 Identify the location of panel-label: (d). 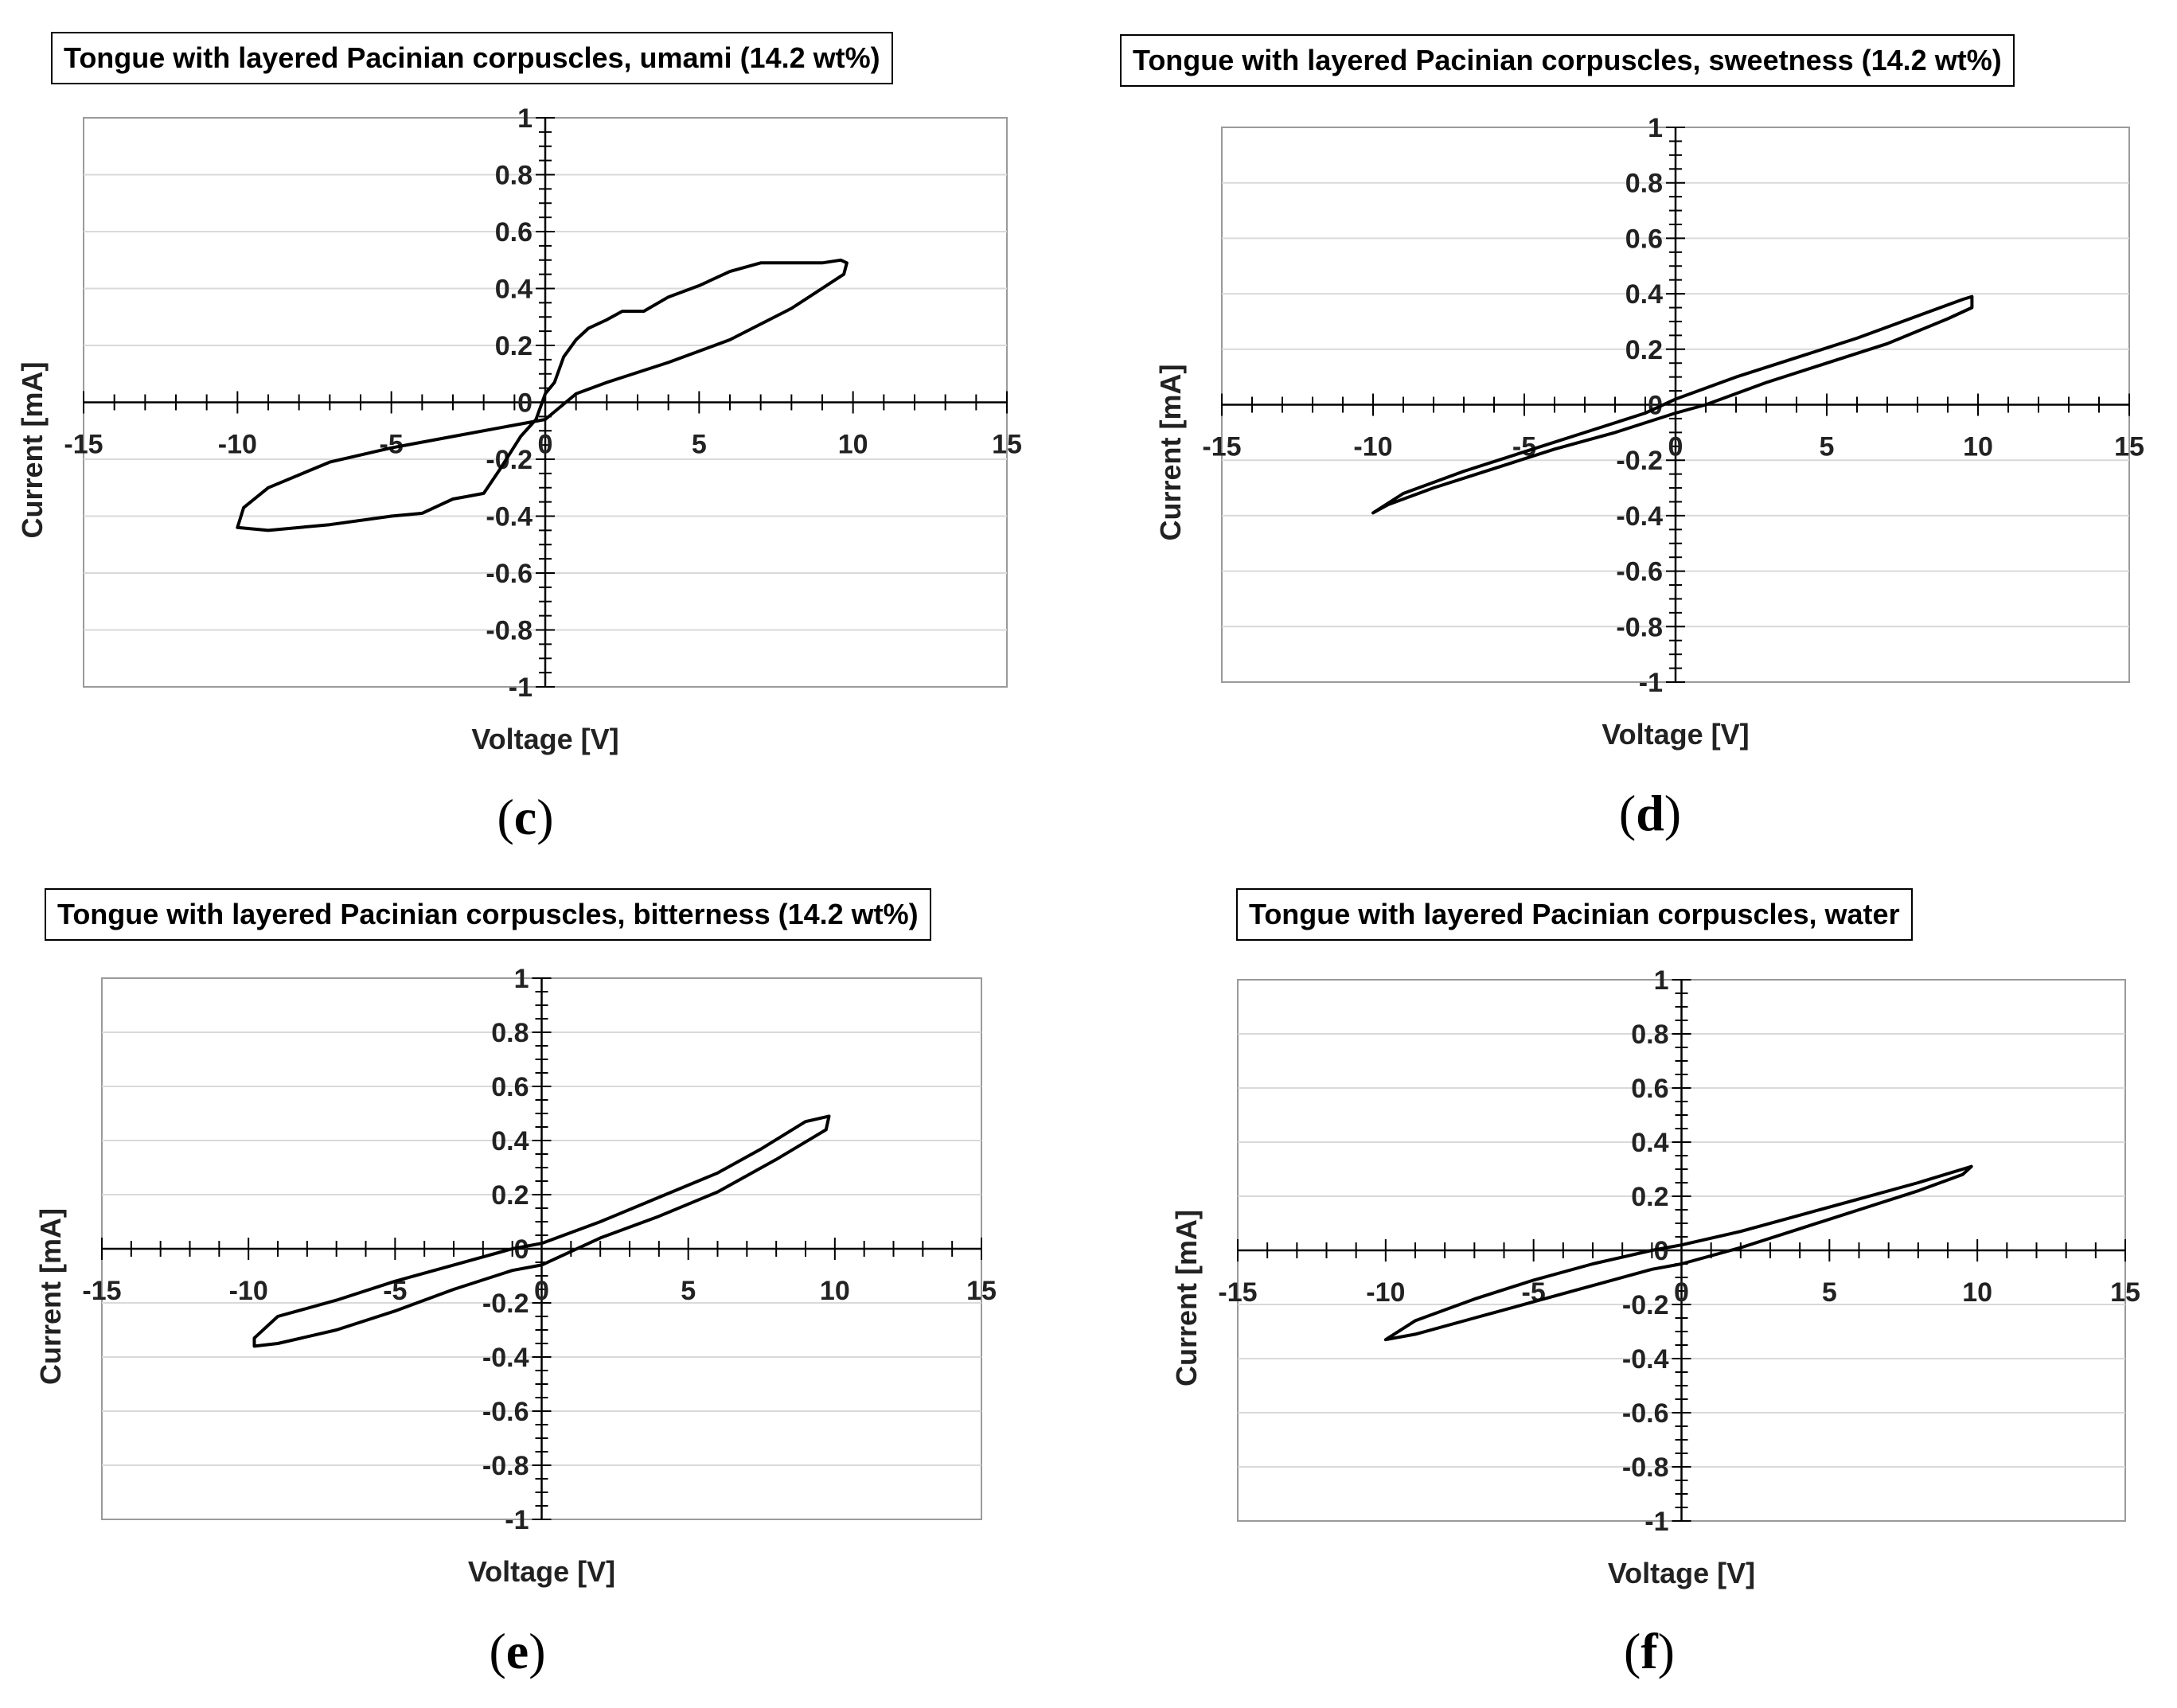
(1650, 813).